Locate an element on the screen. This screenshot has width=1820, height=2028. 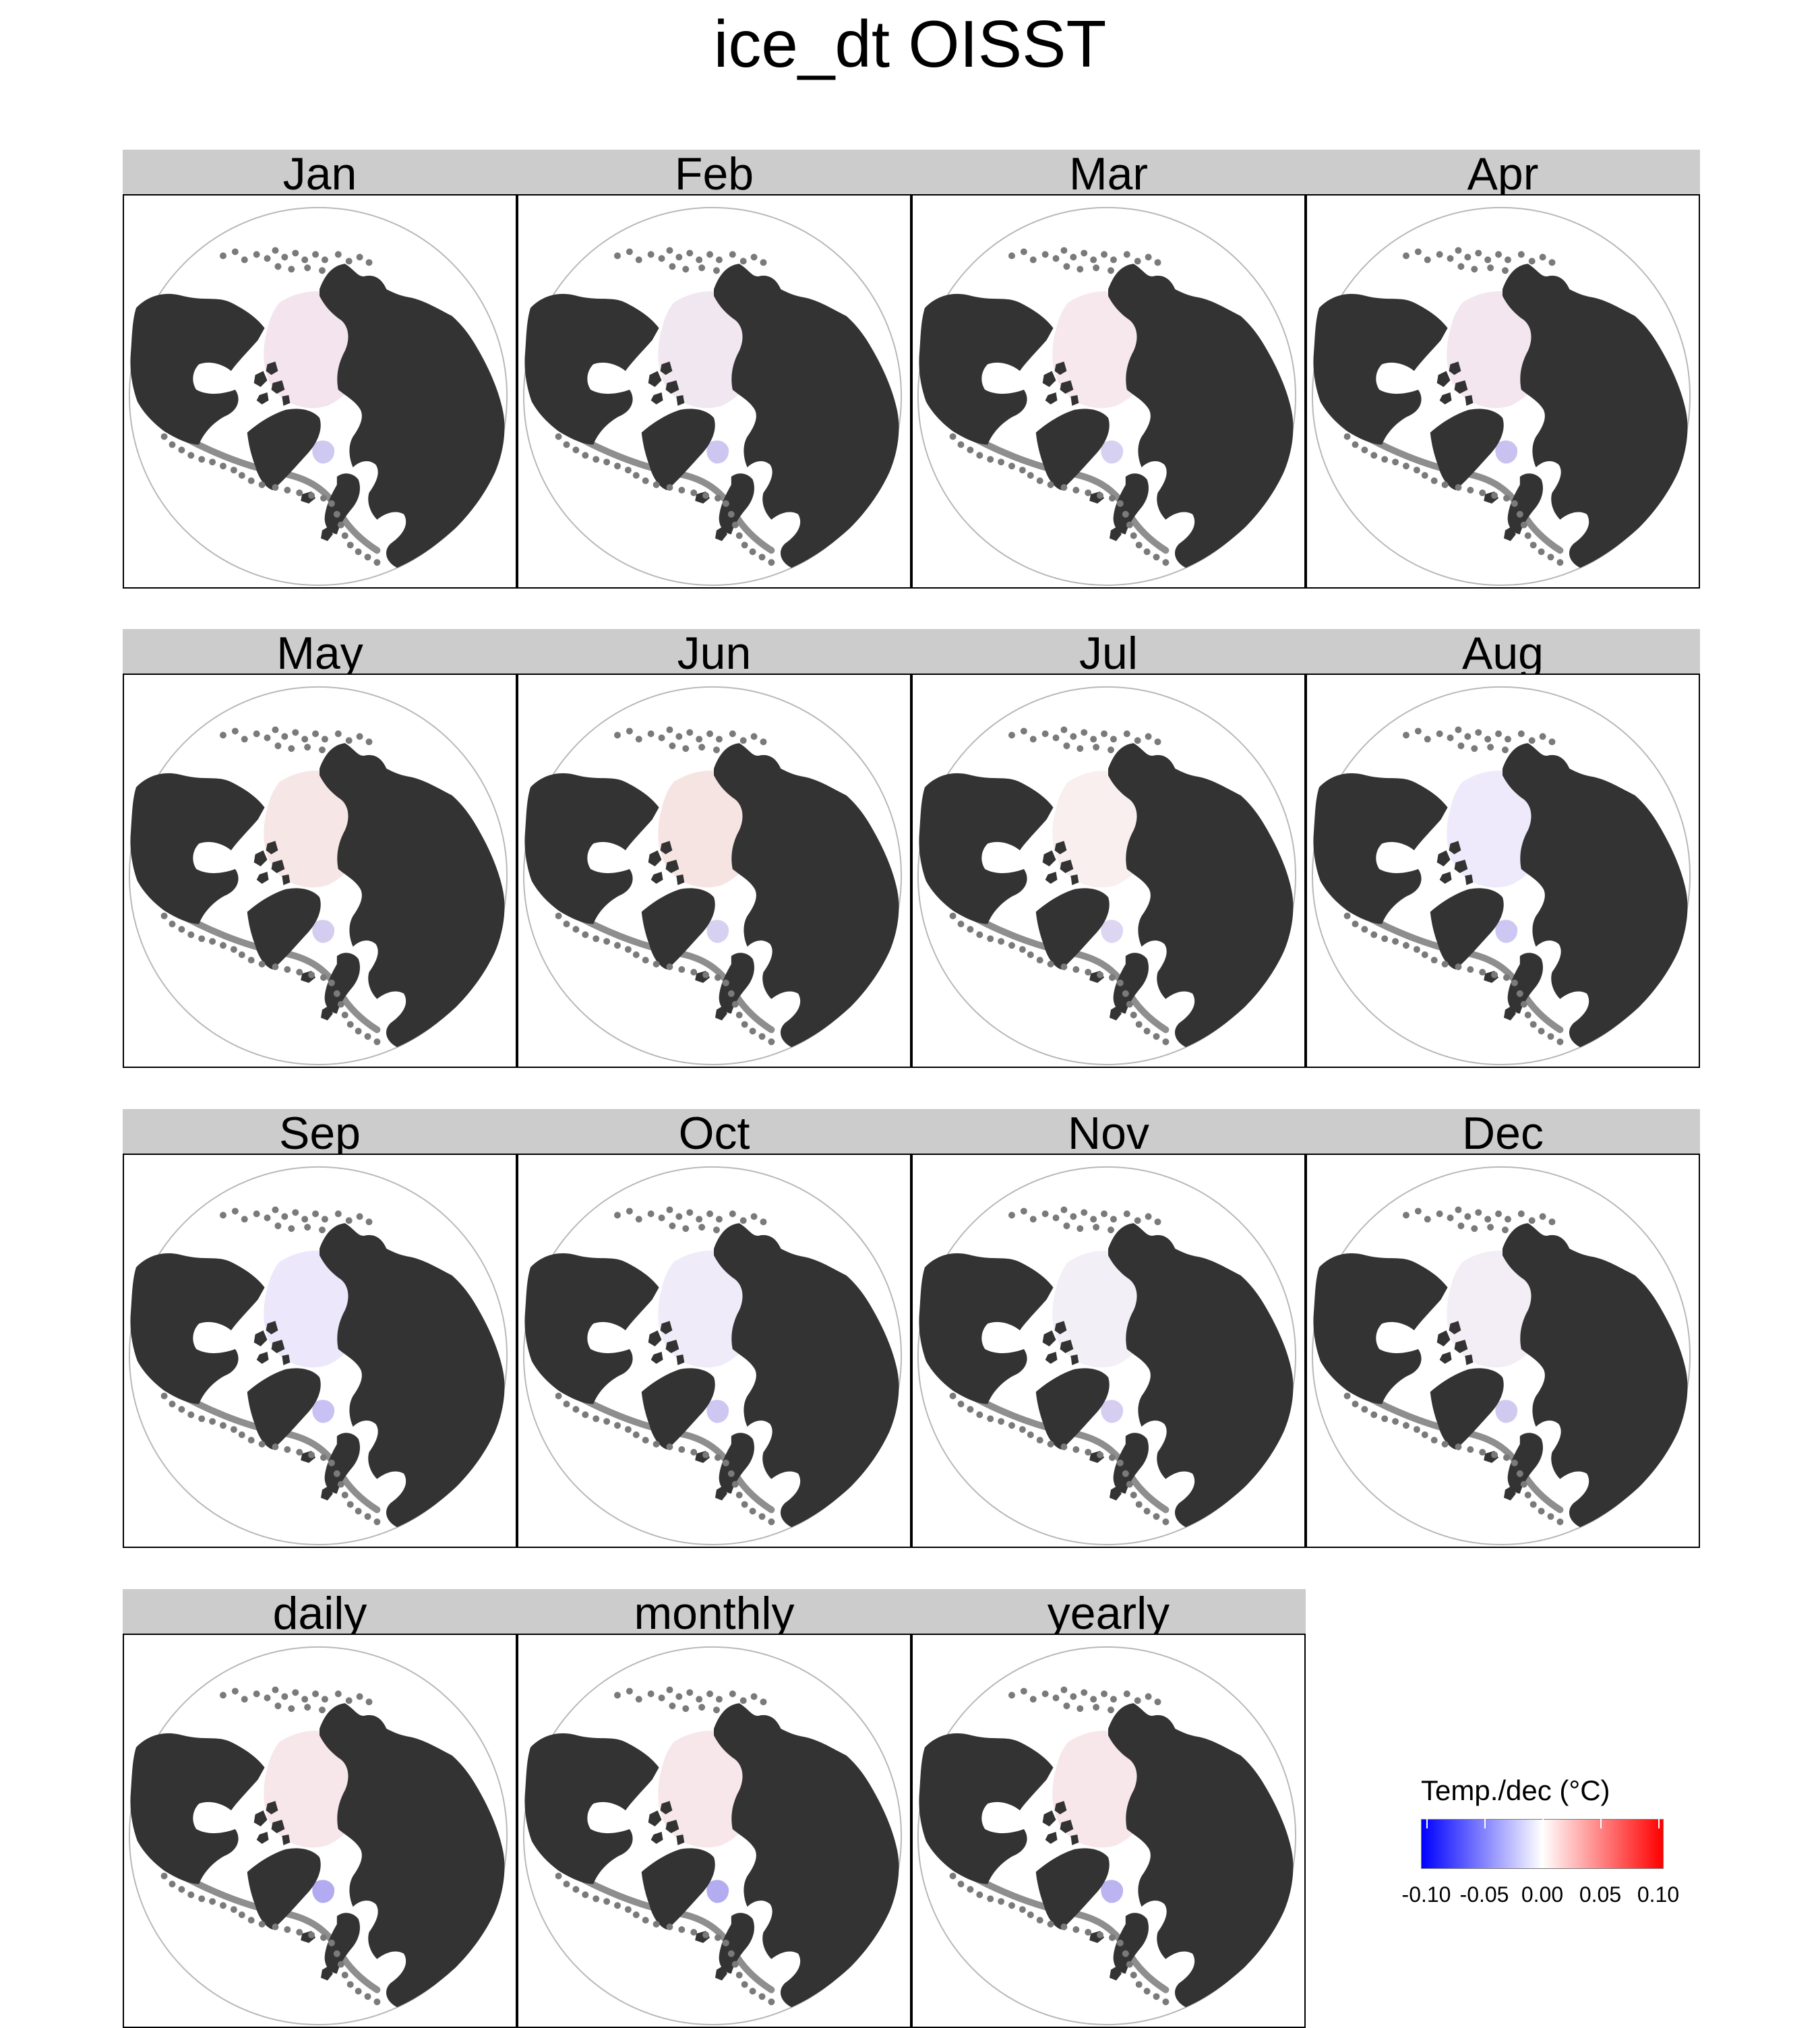
panel-title-strip: Jan is located at coordinates (320, 172).